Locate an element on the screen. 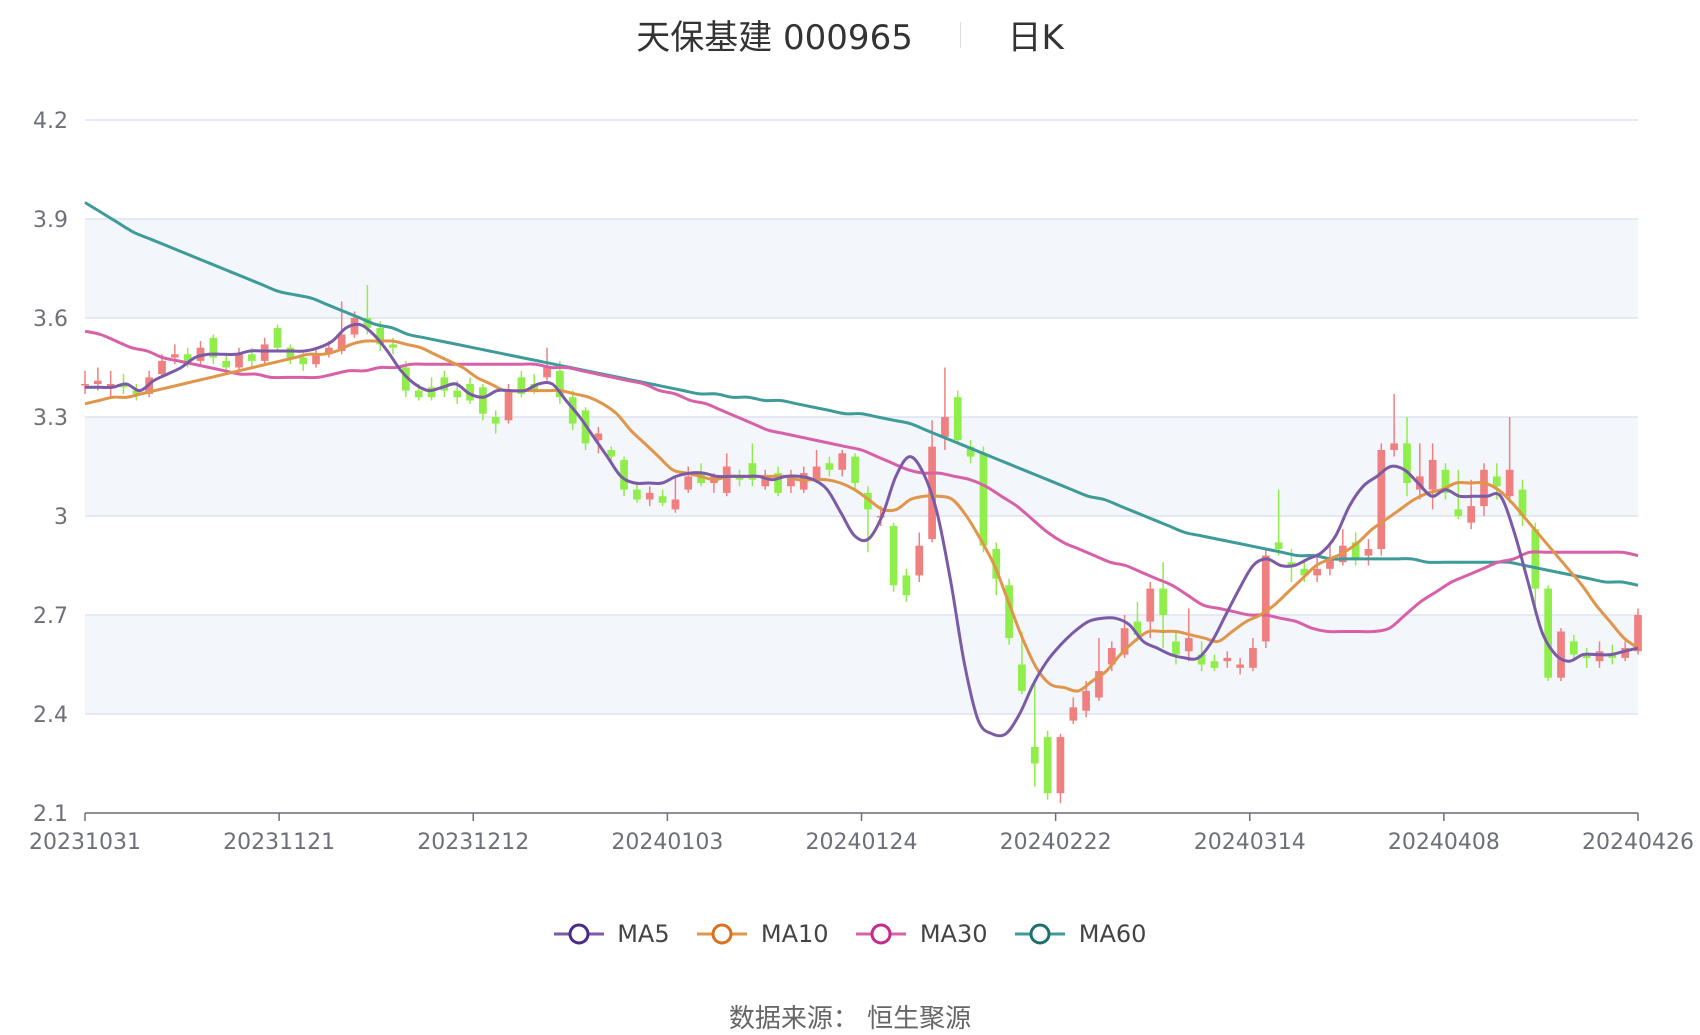 The width and height of the screenshot is (1700, 1035). grid-band is located at coordinates (861, 664).